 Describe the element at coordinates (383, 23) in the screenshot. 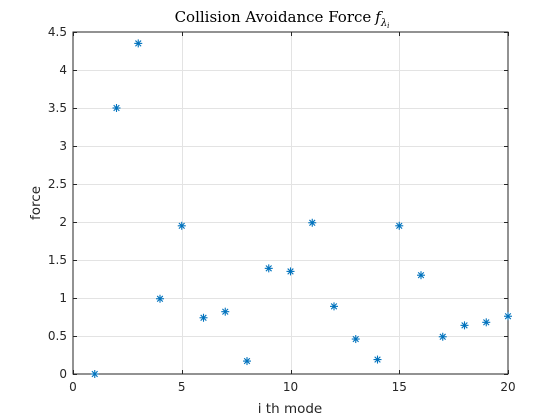

I see `chart-title-math-sub: λ` at that location.